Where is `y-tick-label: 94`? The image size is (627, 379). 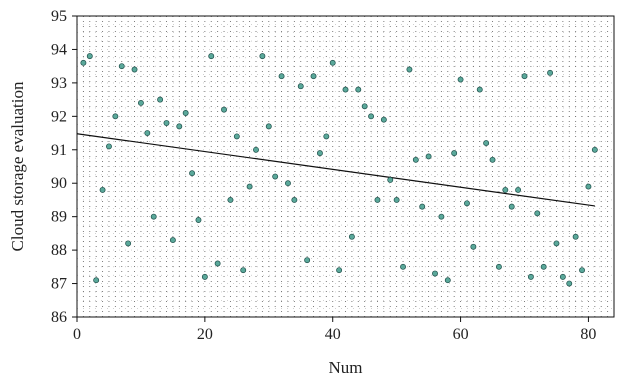
y-tick-label: 94 is located at coordinates (59, 49).